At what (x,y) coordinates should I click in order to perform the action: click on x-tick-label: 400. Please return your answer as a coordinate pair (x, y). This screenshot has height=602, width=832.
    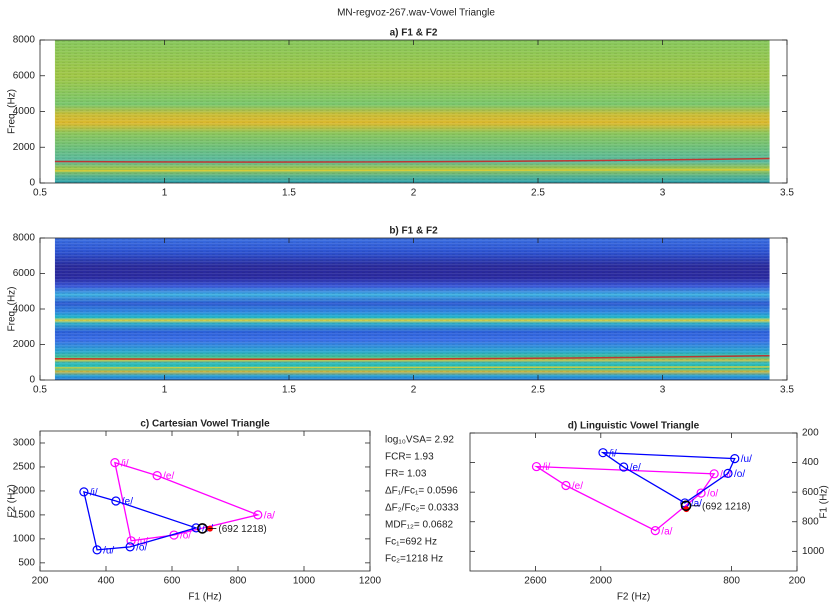
    Looking at the image, I should click on (106, 581).